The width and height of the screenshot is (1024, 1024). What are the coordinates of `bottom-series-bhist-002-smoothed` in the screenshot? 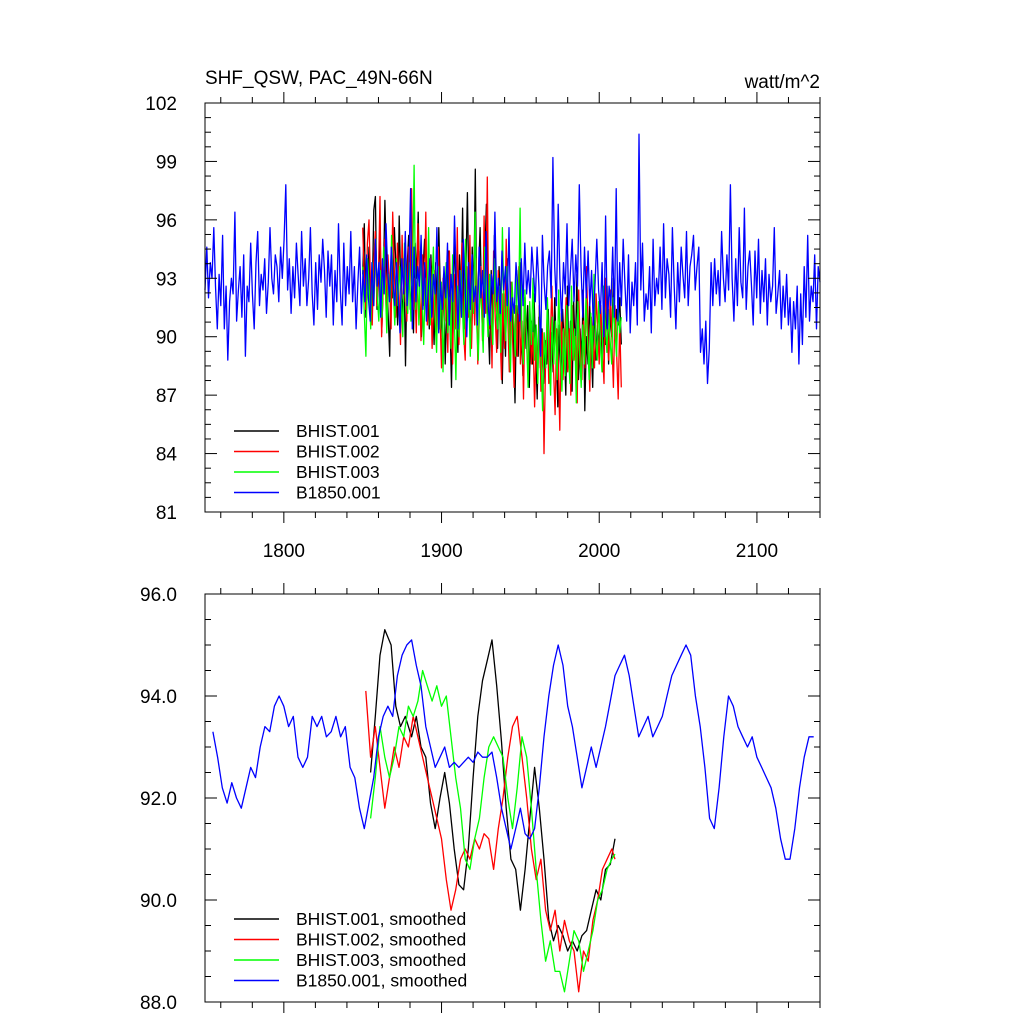 It's located at (490, 841).